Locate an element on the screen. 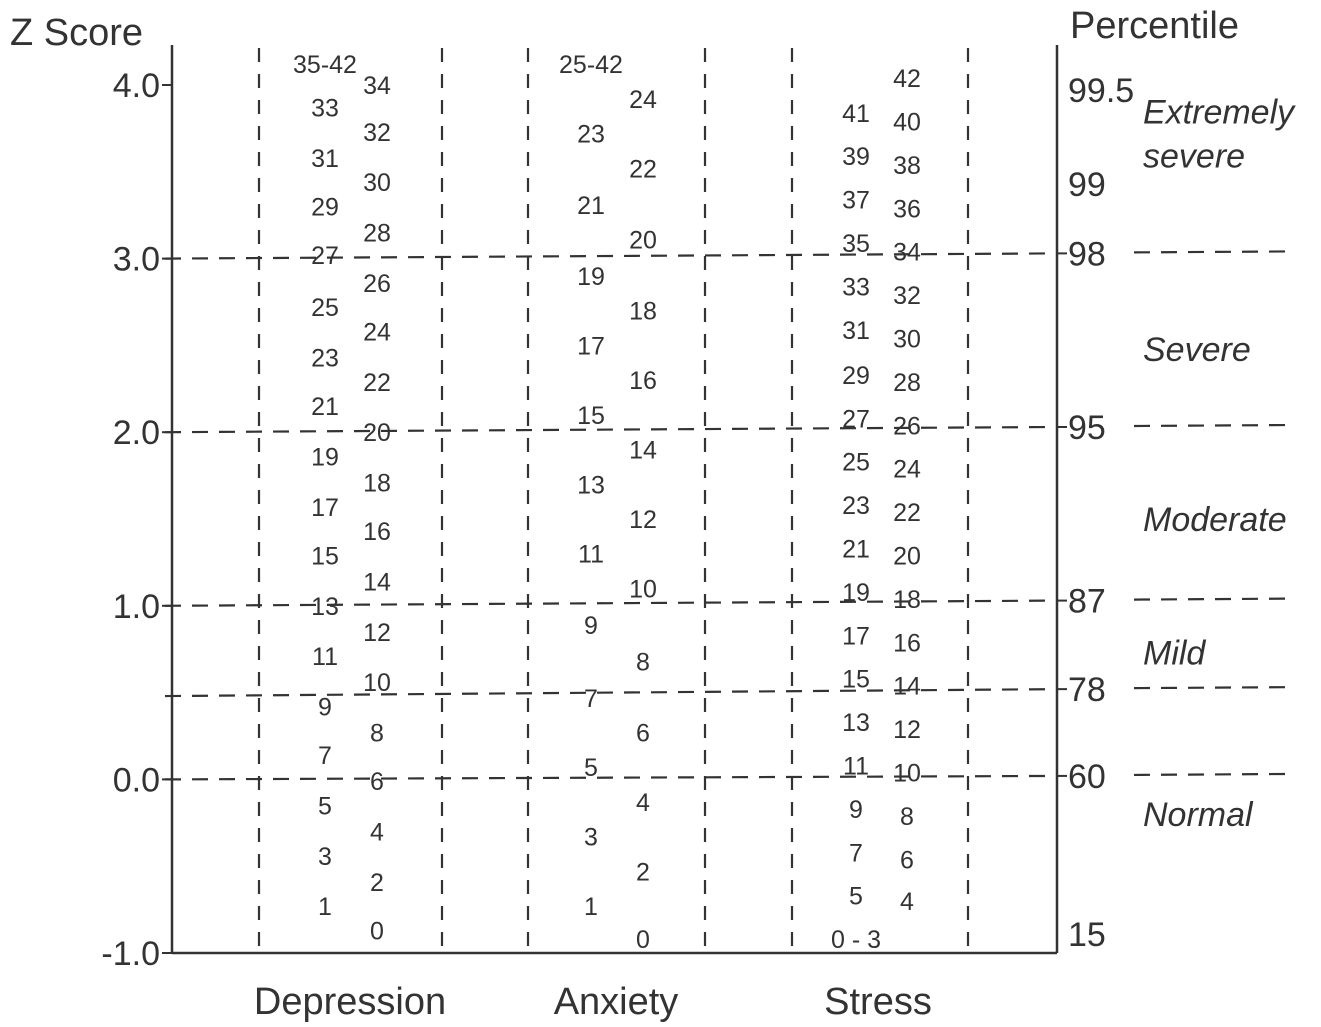  score-depression-right-13: 8 is located at coordinates (377, 734).